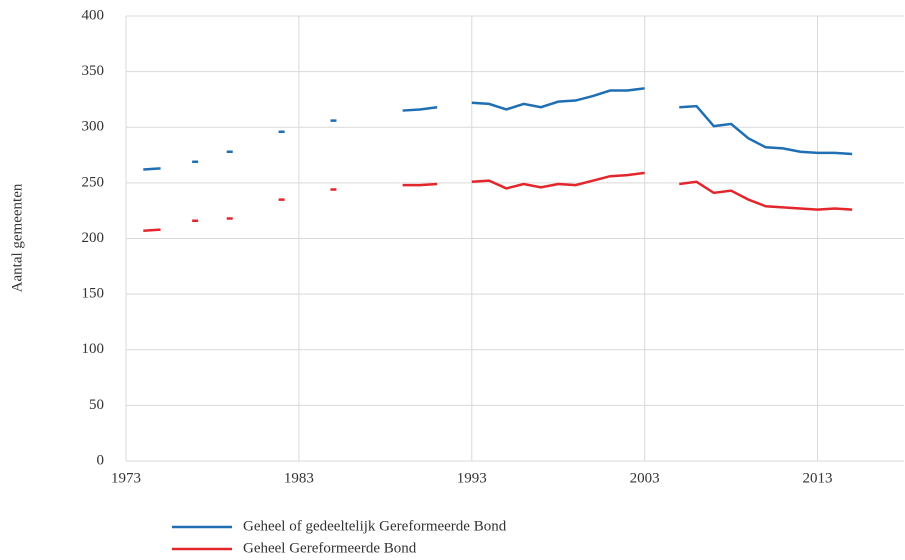  I want to click on y-axis-label: Aantal gemeenten, so click(17, 237).